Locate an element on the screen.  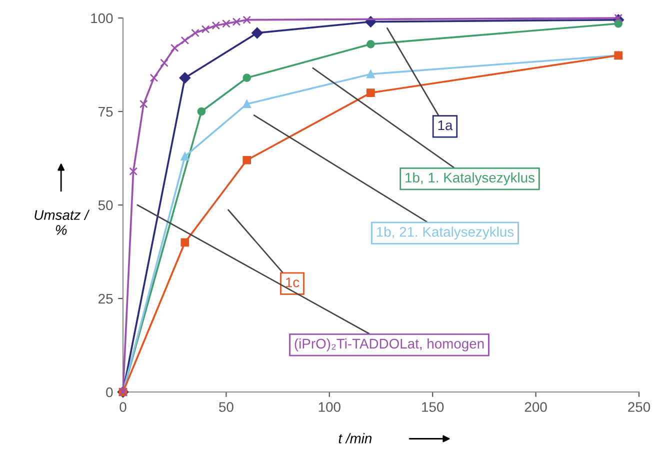
y-axis-title: Umsatz / % is located at coordinates (62, 222).